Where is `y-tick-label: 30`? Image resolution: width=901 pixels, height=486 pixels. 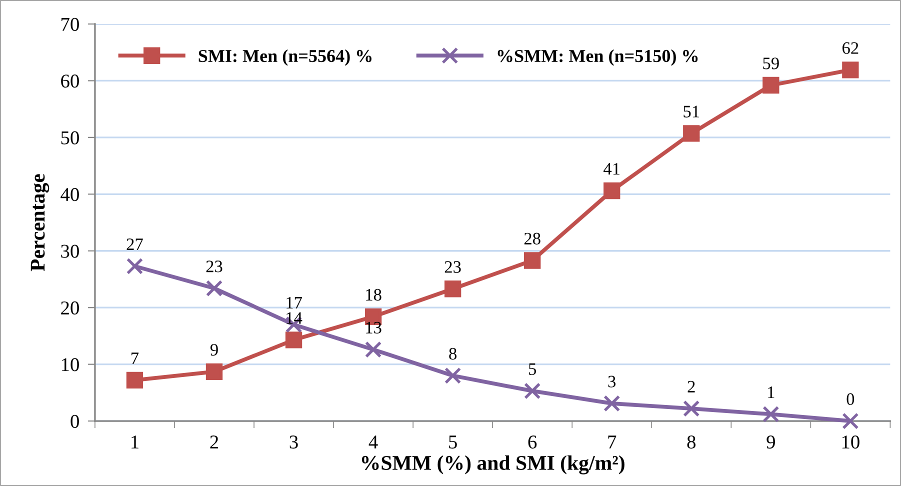
y-tick-label: 30 is located at coordinates (70, 251).